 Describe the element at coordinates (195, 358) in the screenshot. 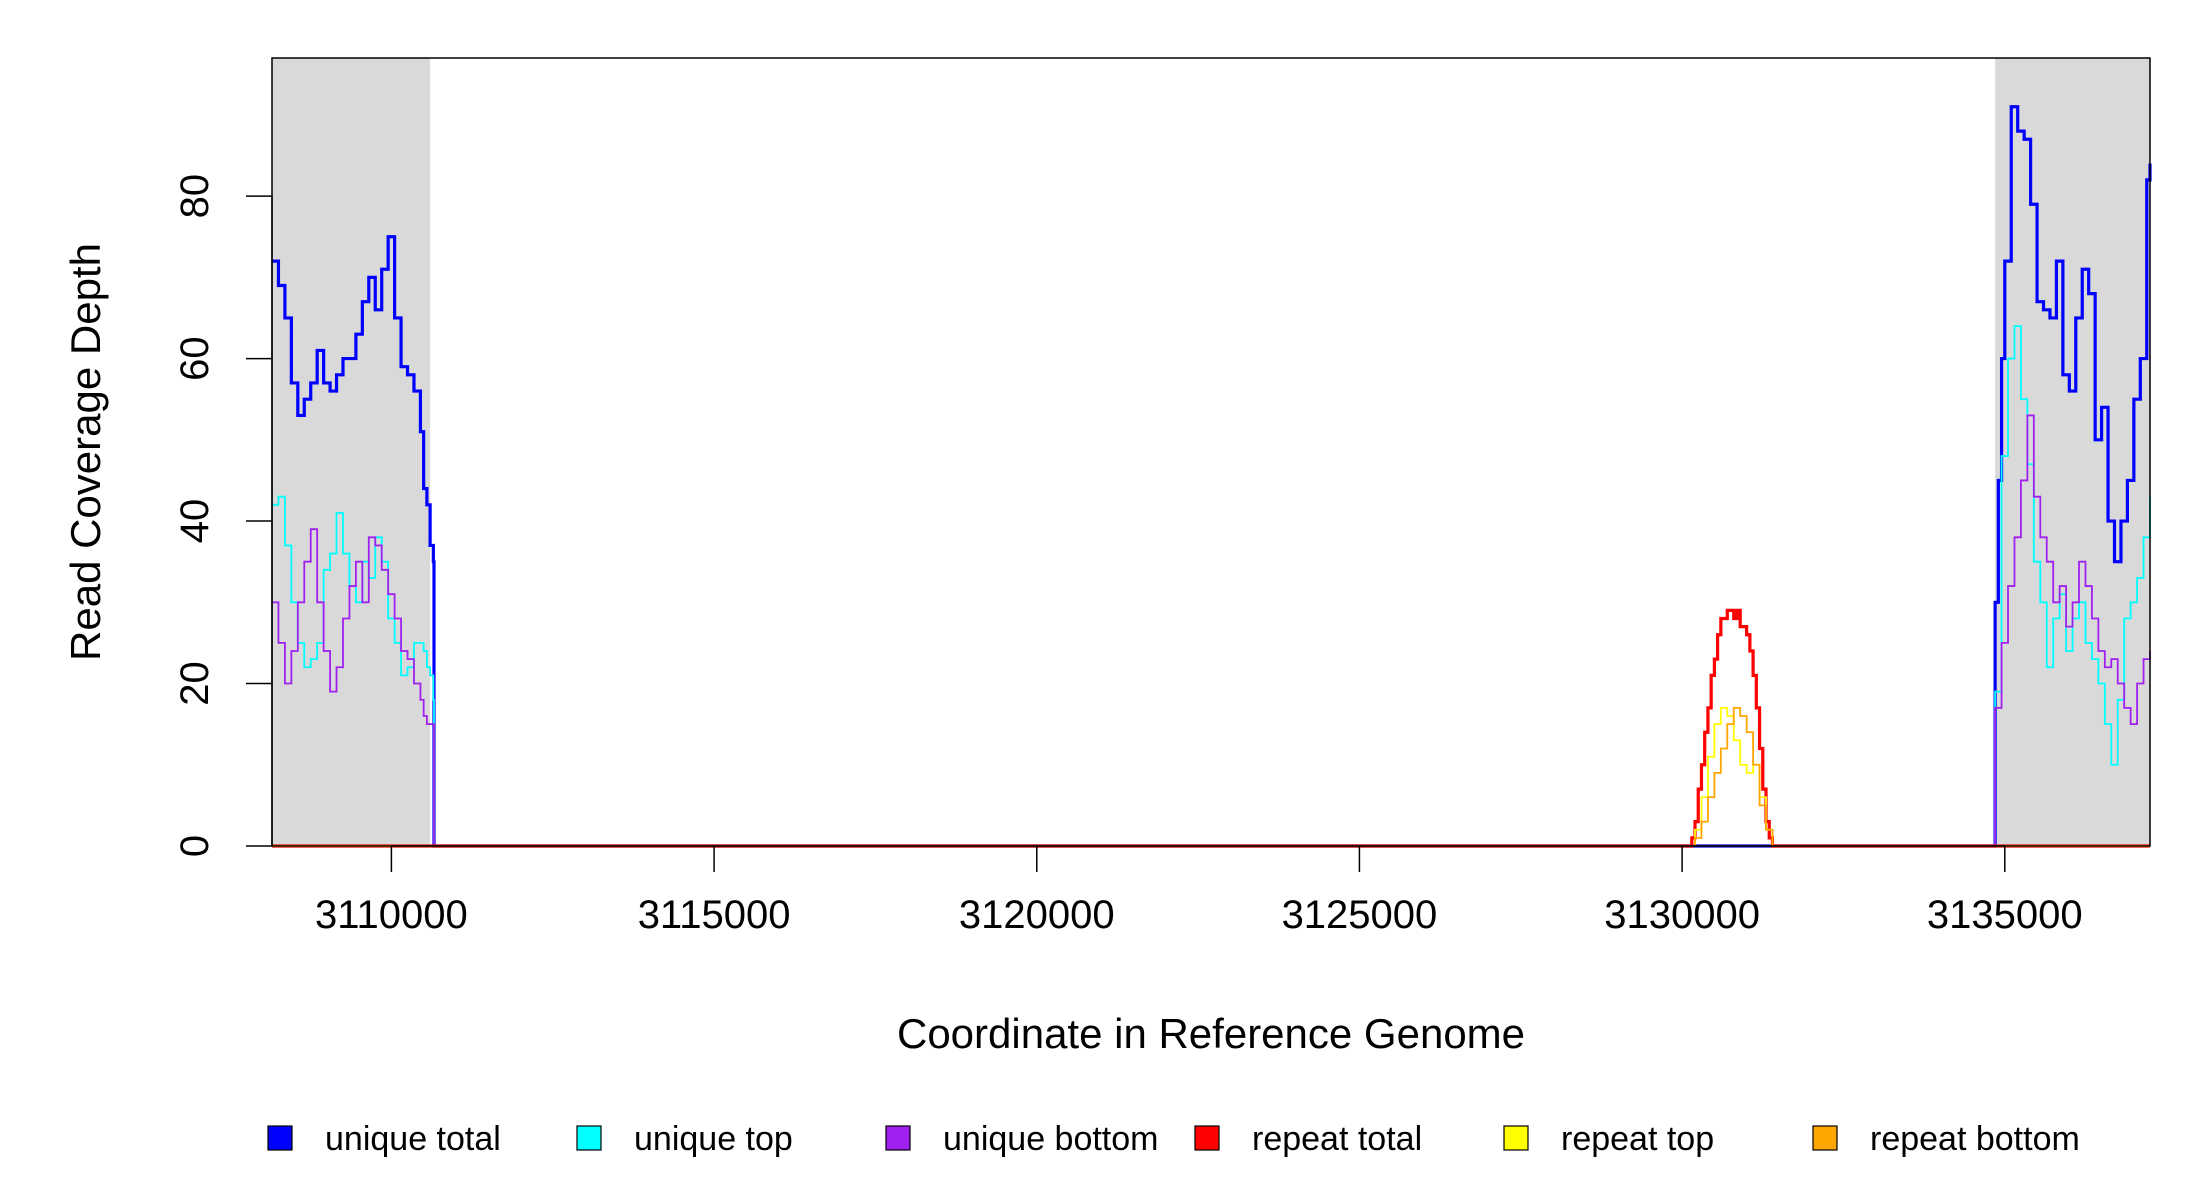

I see `y-tick-label: 60` at that location.